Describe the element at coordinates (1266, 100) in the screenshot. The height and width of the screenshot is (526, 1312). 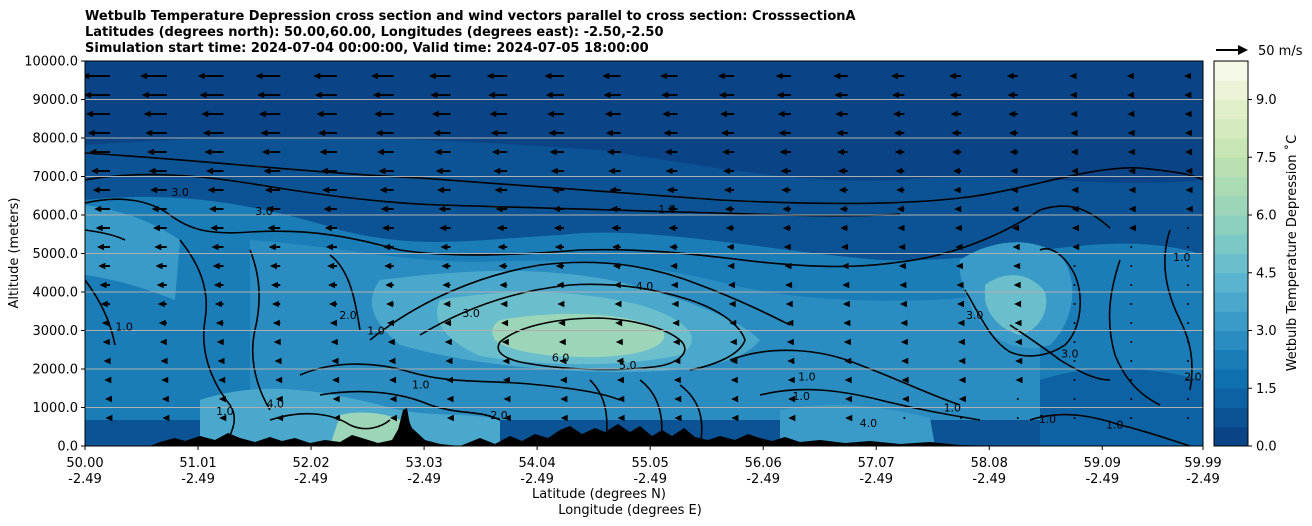
I see `colorbar-tick-label: 9.0` at that location.